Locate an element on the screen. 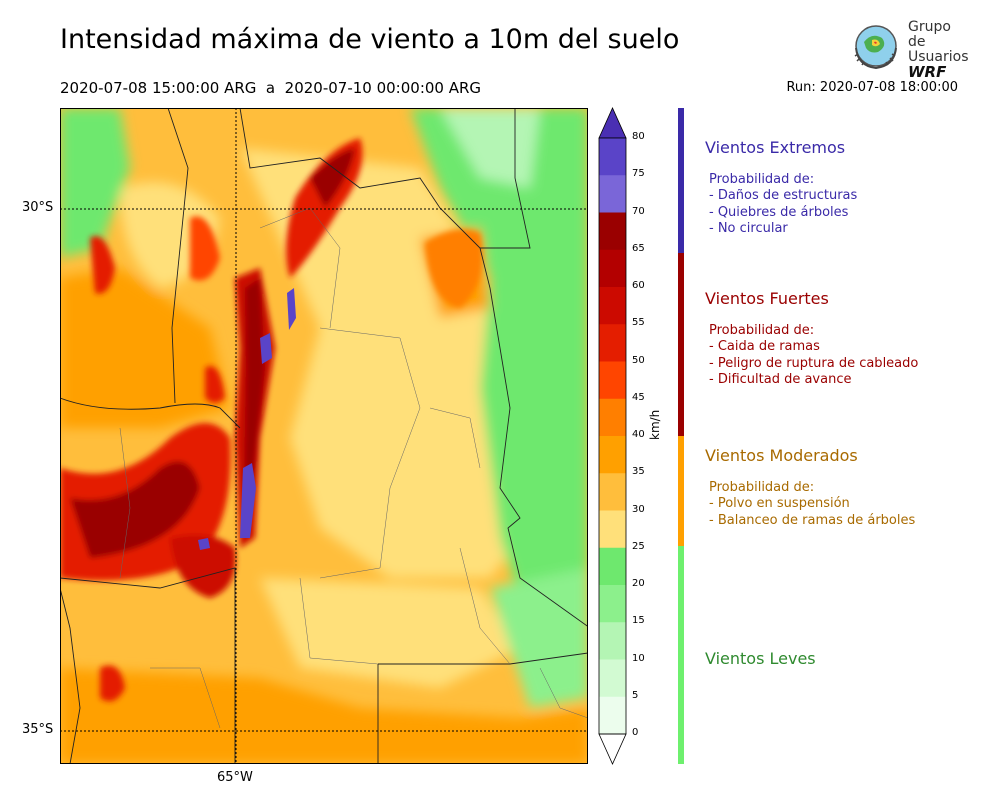  colorbar-tick-label: 80 is located at coordinates (638, 136).